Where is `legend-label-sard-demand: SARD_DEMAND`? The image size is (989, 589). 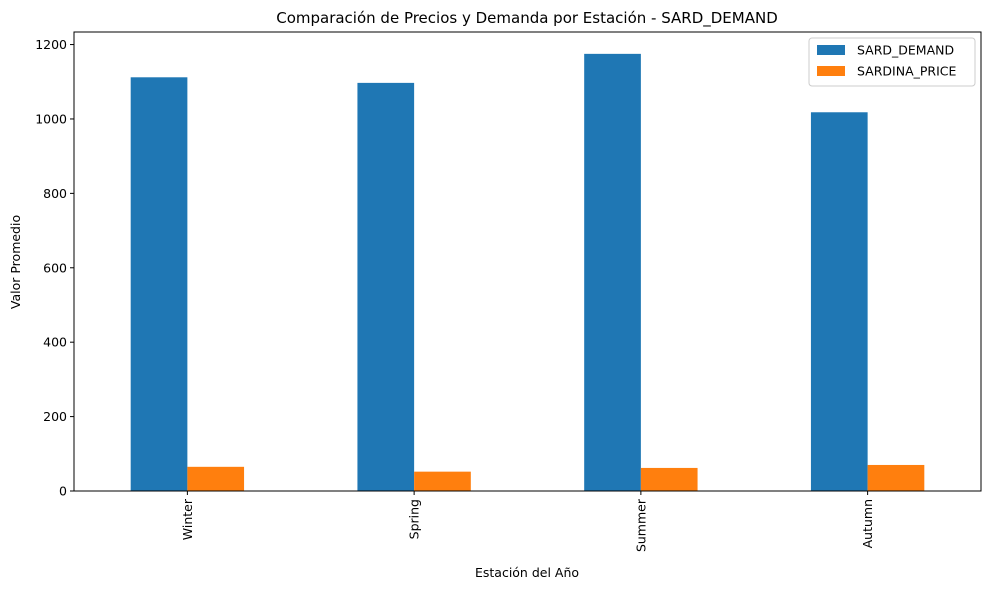 legend-label-sard-demand: SARD_DEMAND is located at coordinates (905, 50).